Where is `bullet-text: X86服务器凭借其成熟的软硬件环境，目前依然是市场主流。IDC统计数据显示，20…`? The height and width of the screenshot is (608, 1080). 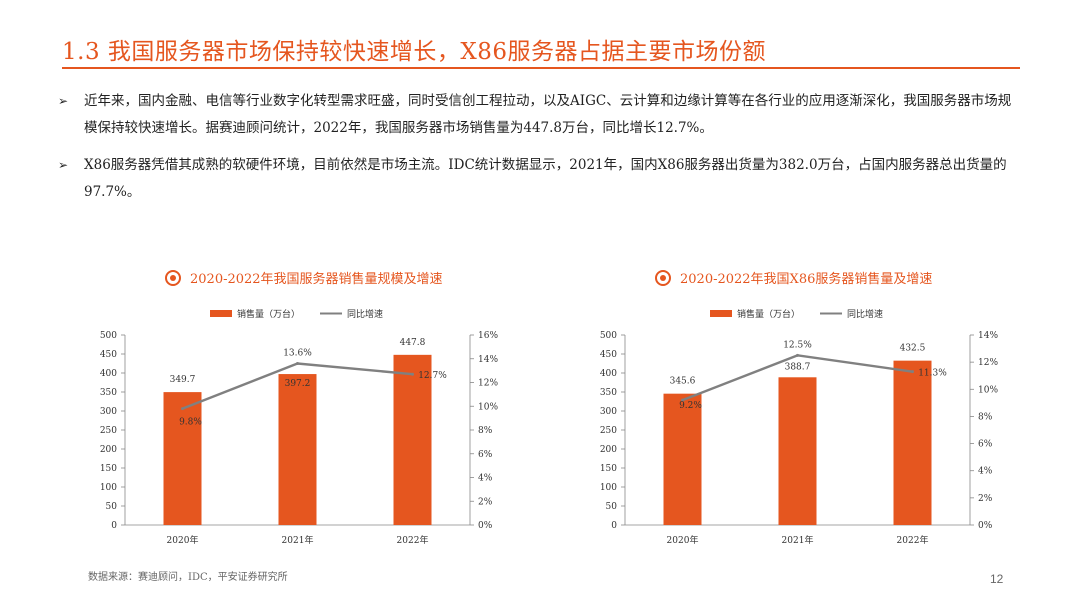 bullet-text: X86服务器凭借其成熟的软硬件环境，目前依然是市场主流。IDC统计数据显示，20… is located at coordinates (545, 178).